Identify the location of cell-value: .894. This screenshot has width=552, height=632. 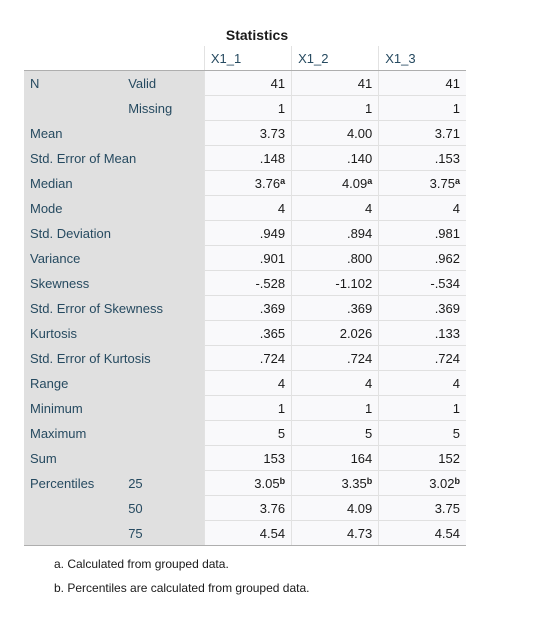
(359, 233).